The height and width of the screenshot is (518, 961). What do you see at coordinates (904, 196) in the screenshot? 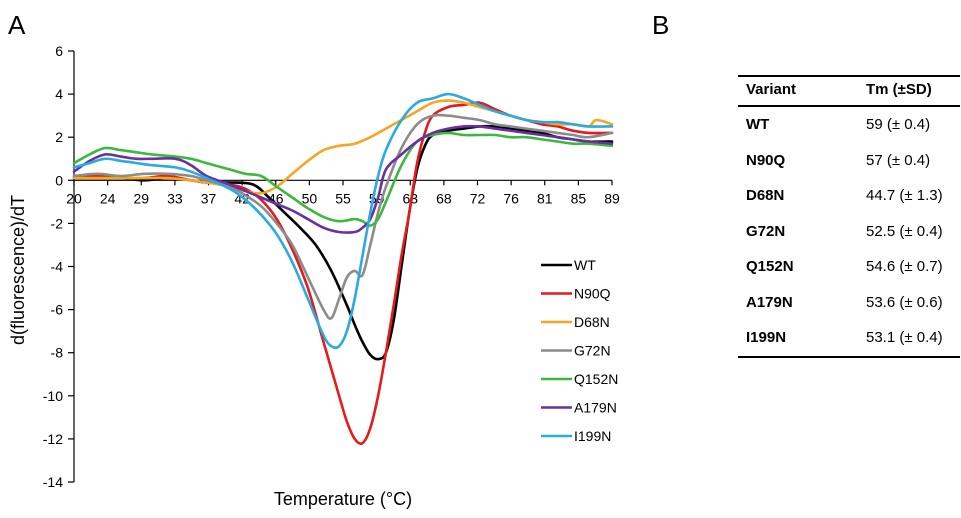
I see `tm-cell: 44.7 (± 1.3)` at bounding box center [904, 196].